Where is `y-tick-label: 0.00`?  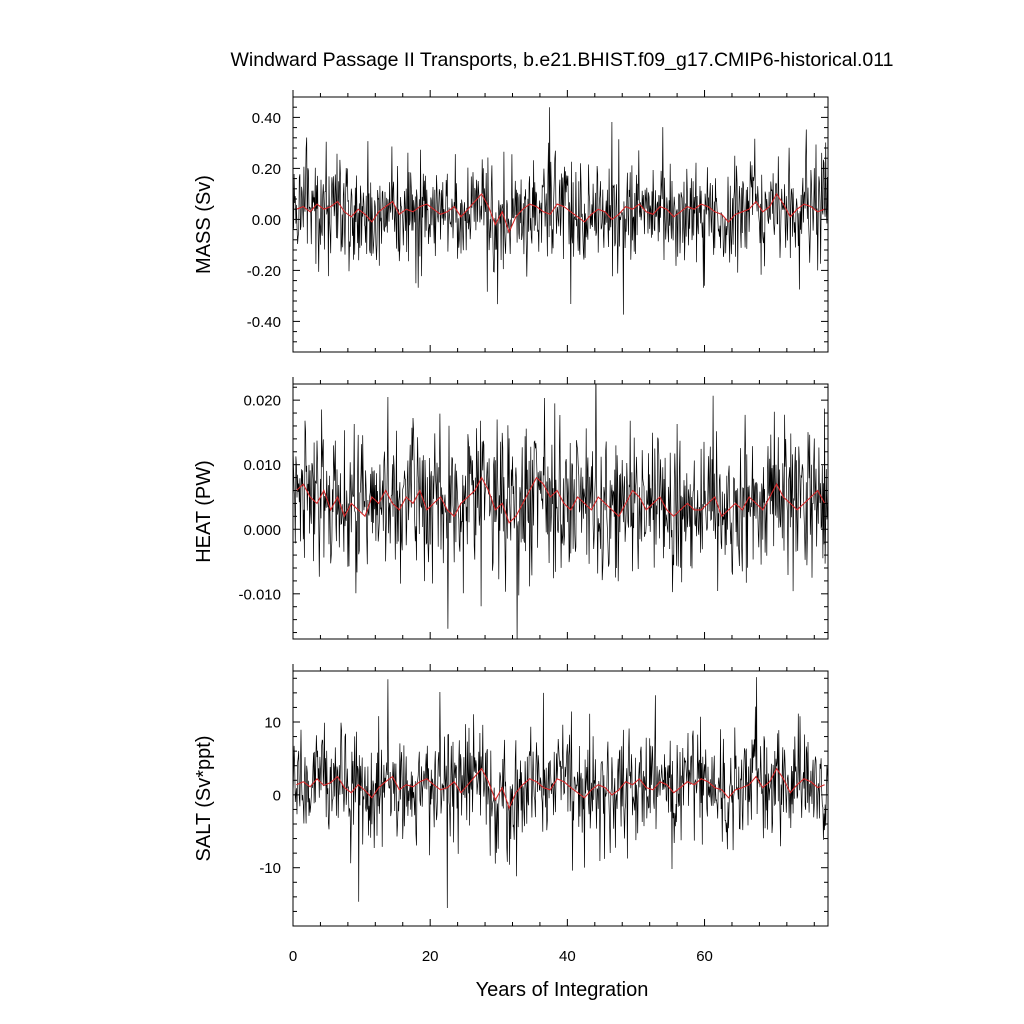 y-tick-label: 0.00 is located at coordinates (266, 220).